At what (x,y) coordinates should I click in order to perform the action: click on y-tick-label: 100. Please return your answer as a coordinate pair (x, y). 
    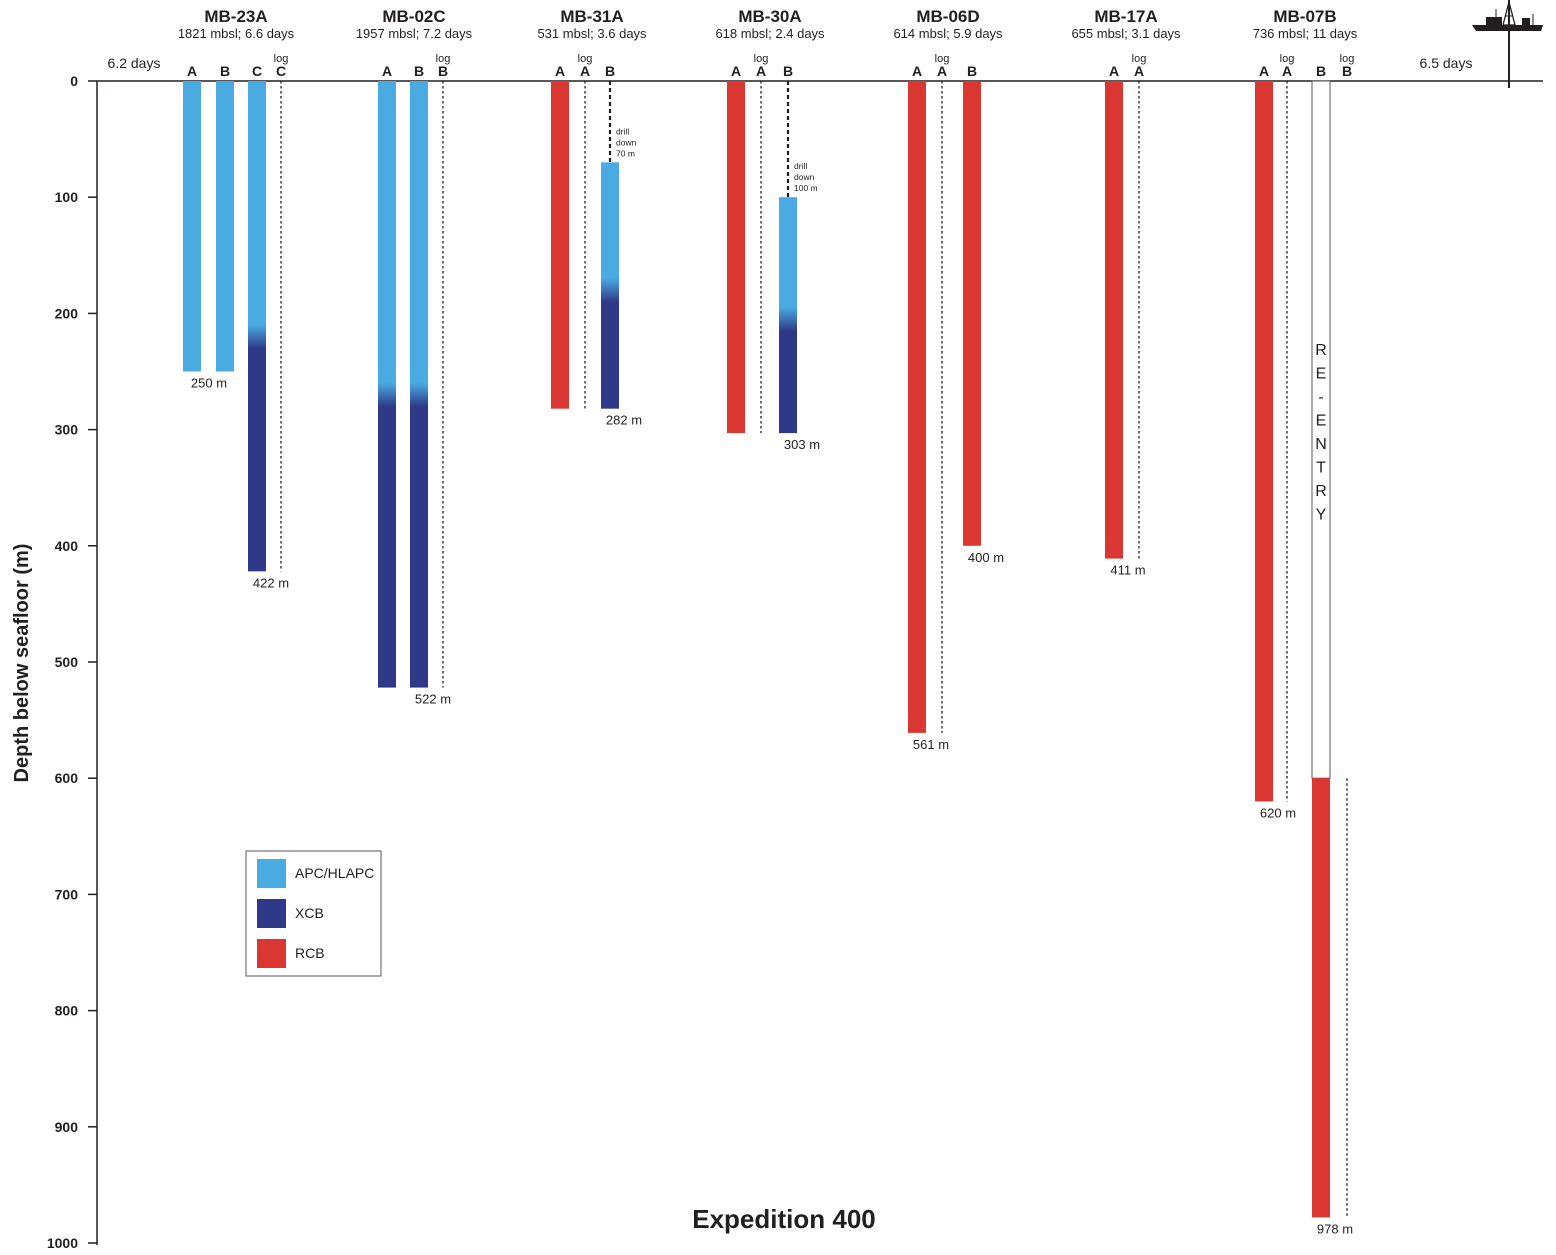
    Looking at the image, I should click on (67, 197).